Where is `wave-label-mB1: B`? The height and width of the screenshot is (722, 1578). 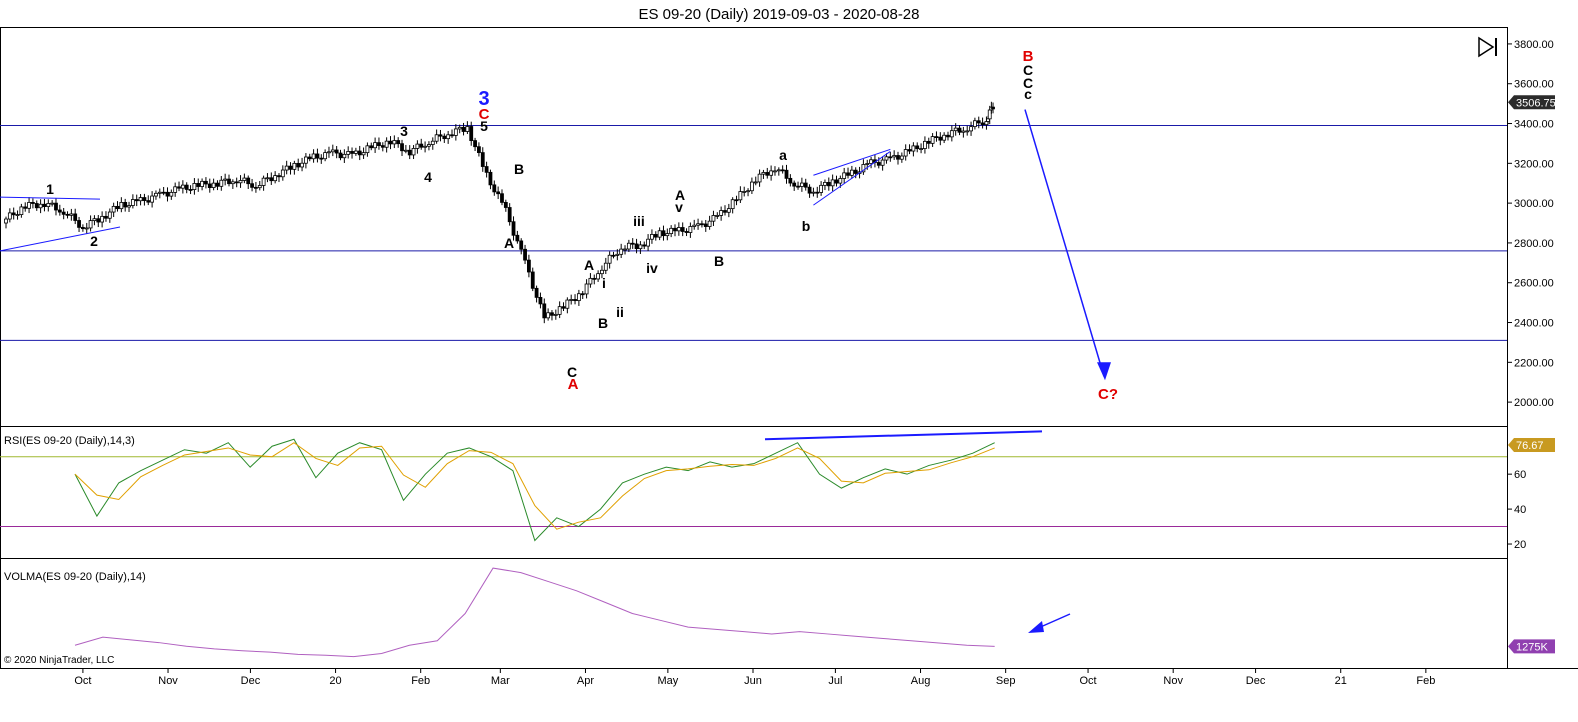
wave-label-mB1: B is located at coordinates (519, 169).